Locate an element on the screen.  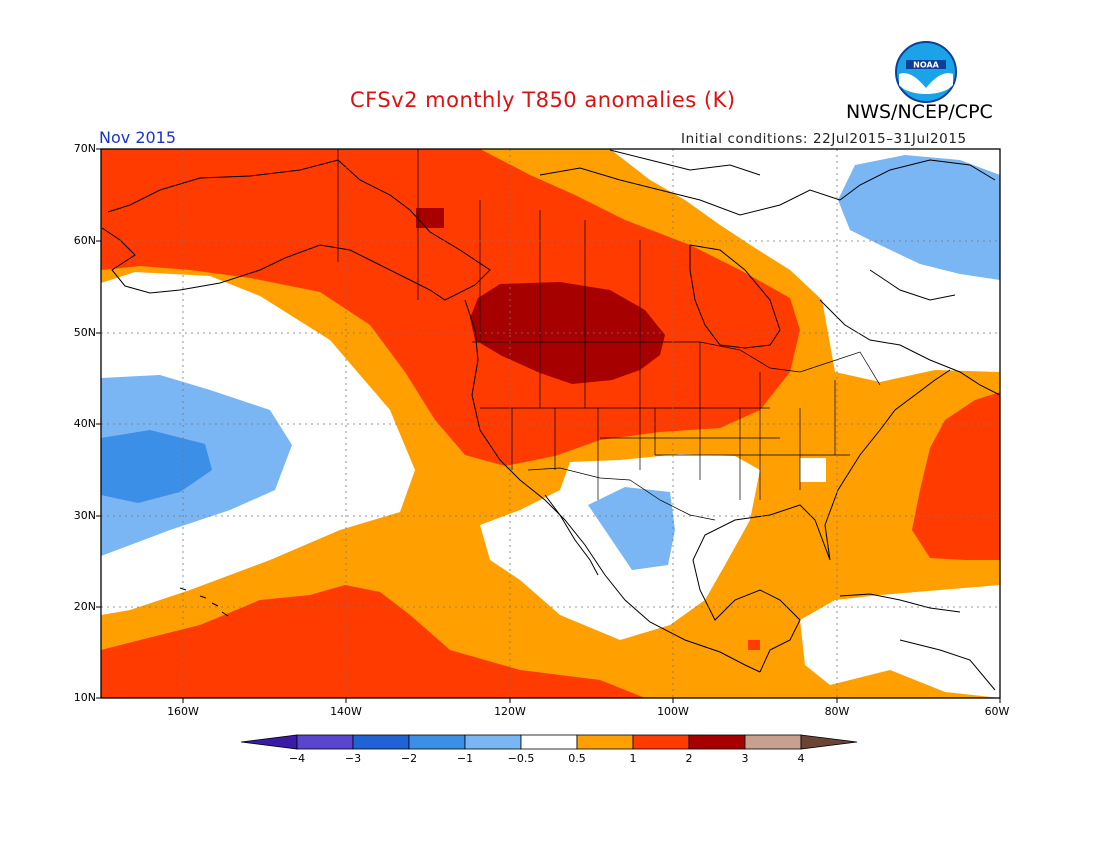
agency-label: NWS/NCEP/CPC is located at coordinates (919, 112).